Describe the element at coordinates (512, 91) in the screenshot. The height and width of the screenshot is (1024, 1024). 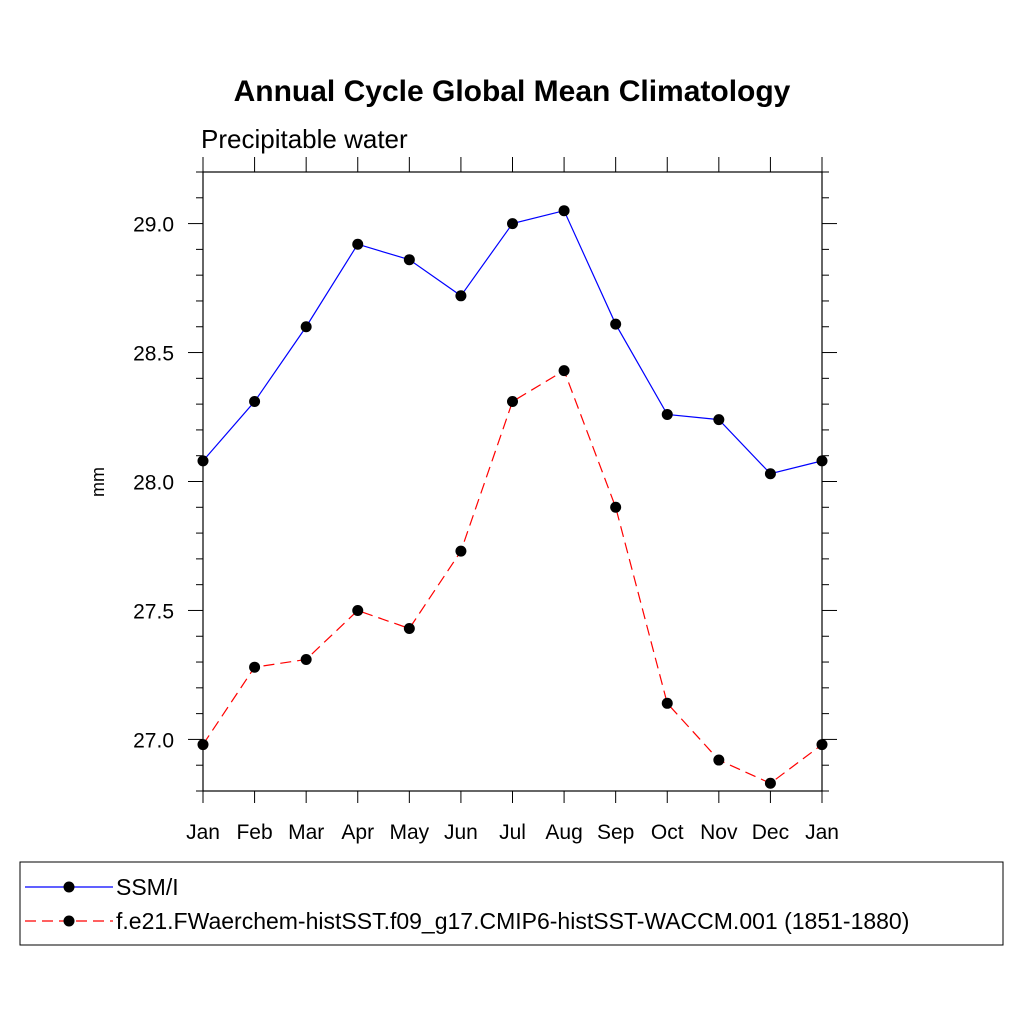
I see `chart-title: Annual Cycle Global Mean Climatology` at that location.